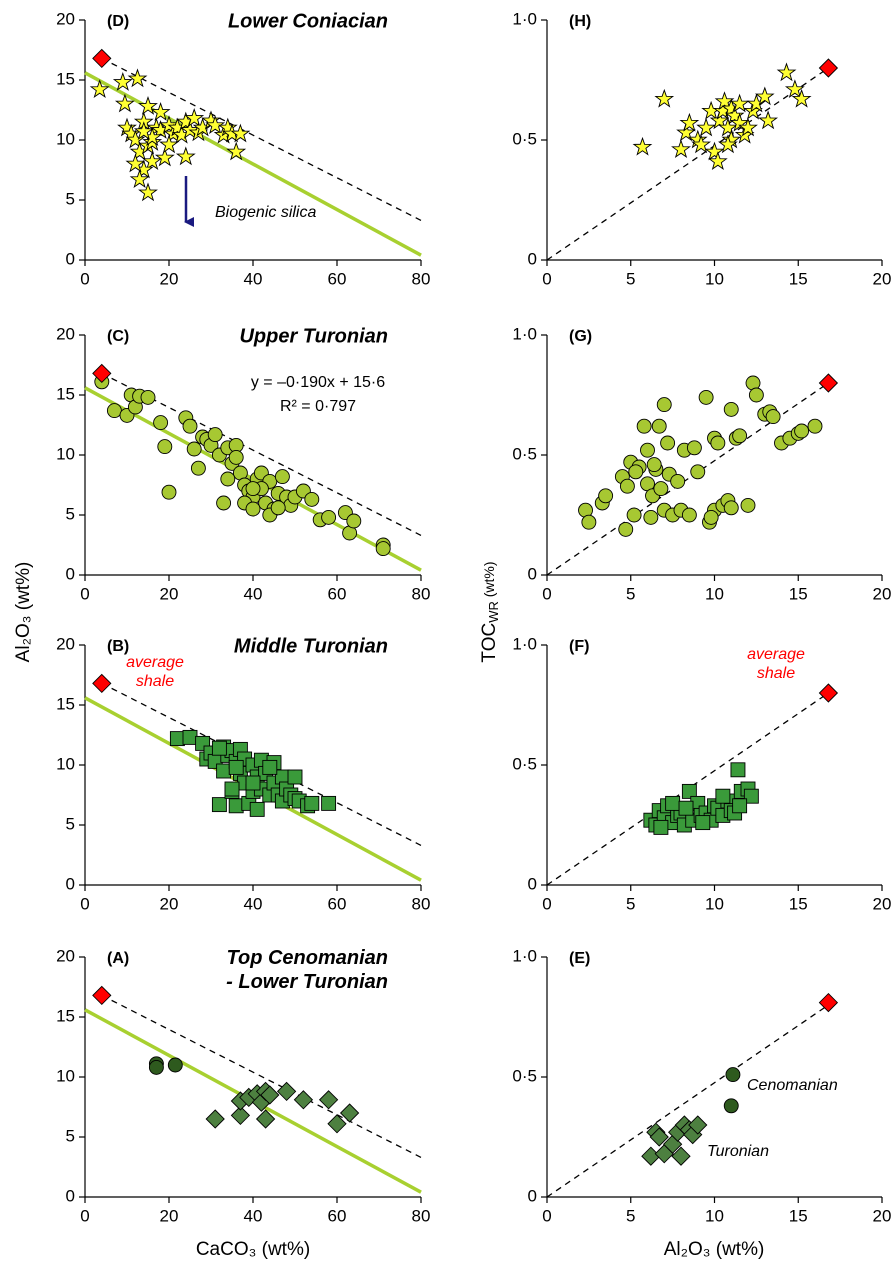 The height and width of the screenshot is (1264, 895). What do you see at coordinates (792, 1085) in the screenshot?
I see `annotation: Cenomanian` at bounding box center [792, 1085].